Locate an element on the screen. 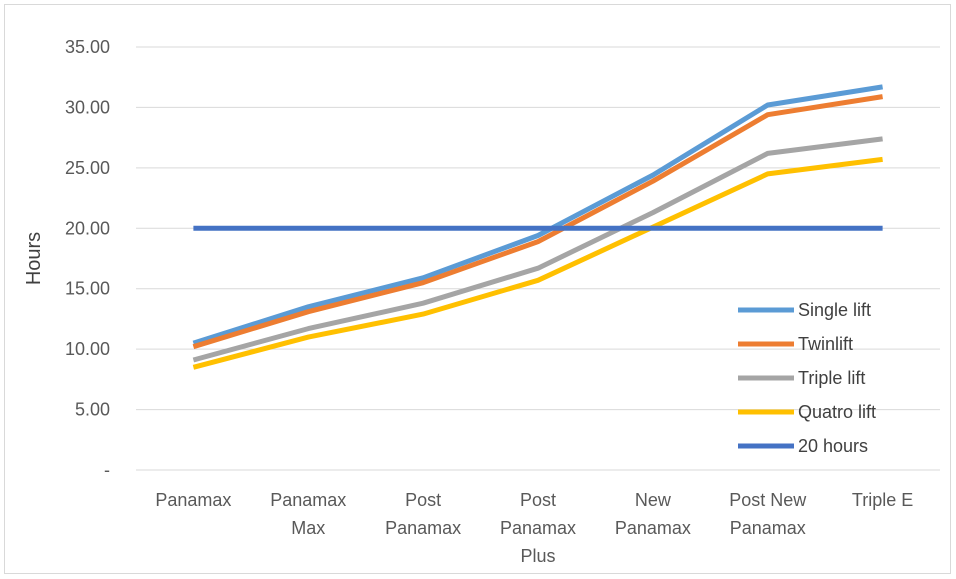 This screenshot has height=579, width=956. y-tick-label: 30.00 is located at coordinates (87, 107).